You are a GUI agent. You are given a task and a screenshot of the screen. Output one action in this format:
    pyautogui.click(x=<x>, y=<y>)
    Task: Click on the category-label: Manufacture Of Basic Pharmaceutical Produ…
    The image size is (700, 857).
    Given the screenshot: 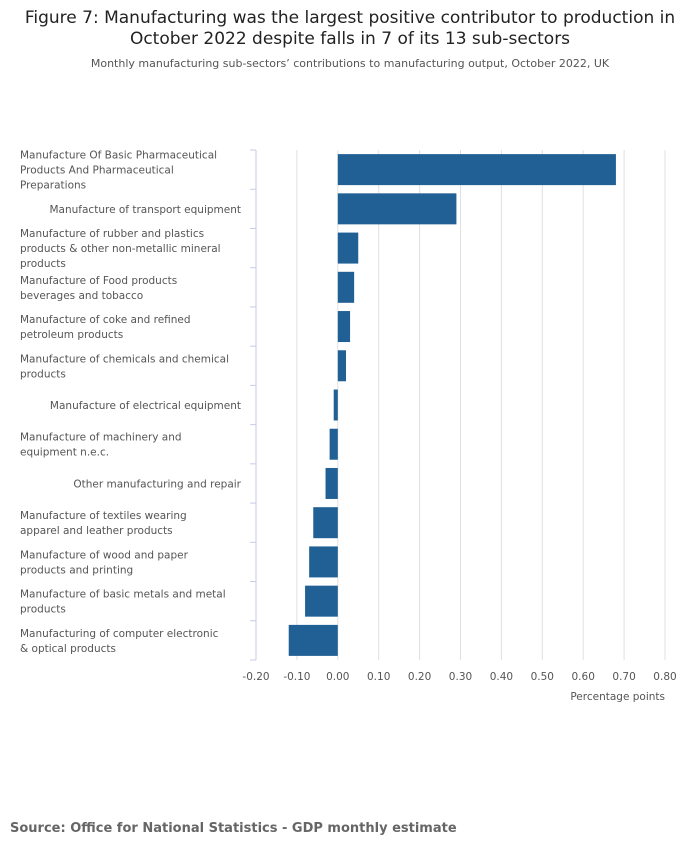 What is the action you would take?
    pyautogui.click(x=118, y=171)
    